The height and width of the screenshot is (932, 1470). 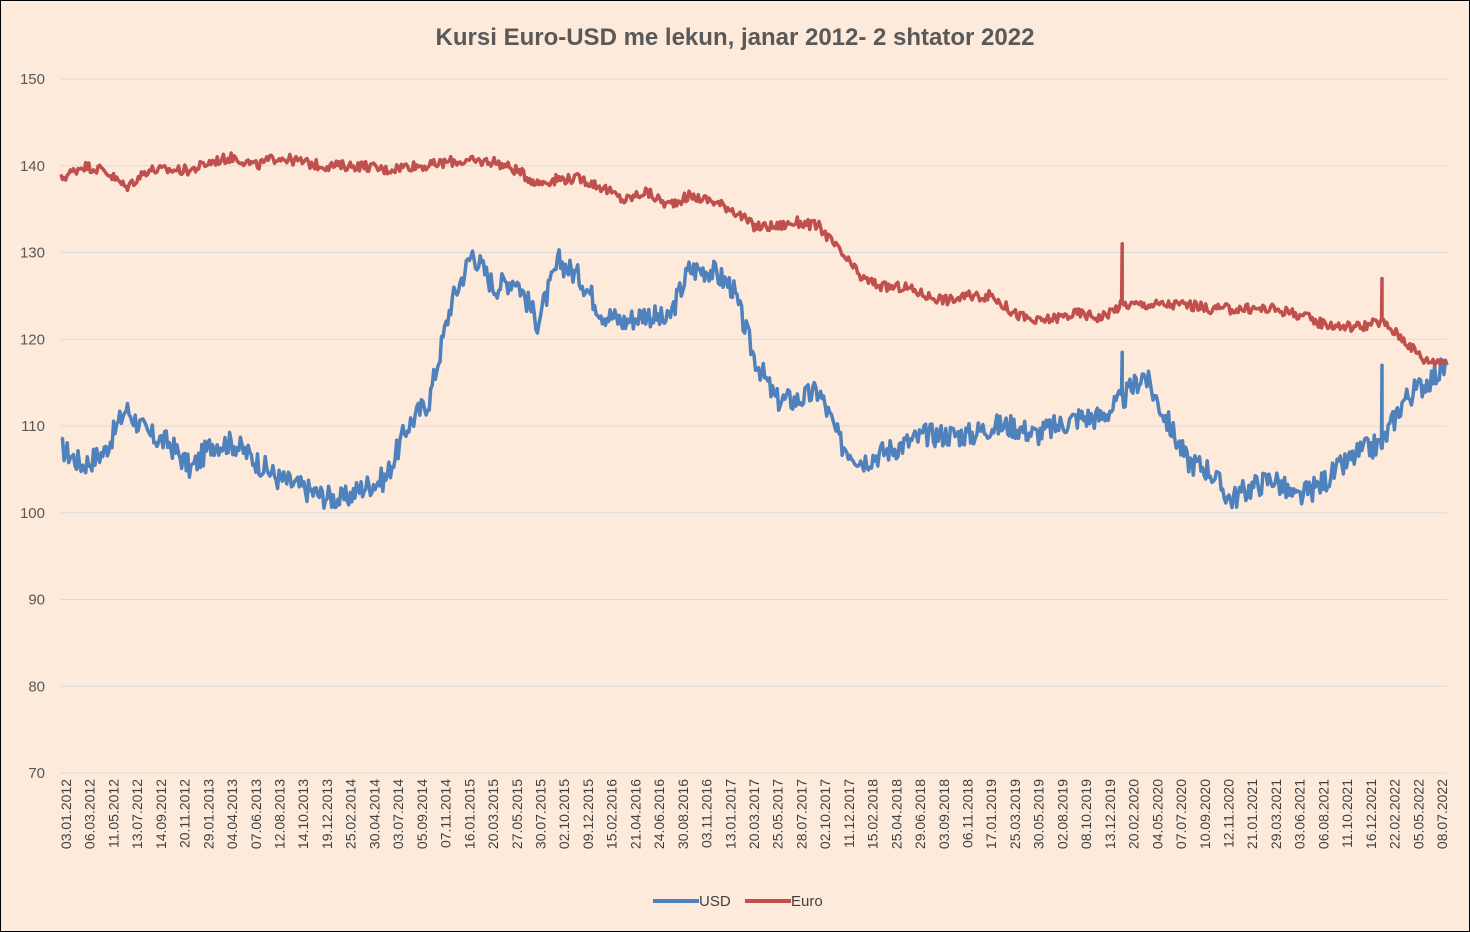 What do you see at coordinates (1134, 814) in the screenshot?
I see `x-tick-label: 20.02.2020` at bounding box center [1134, 814].